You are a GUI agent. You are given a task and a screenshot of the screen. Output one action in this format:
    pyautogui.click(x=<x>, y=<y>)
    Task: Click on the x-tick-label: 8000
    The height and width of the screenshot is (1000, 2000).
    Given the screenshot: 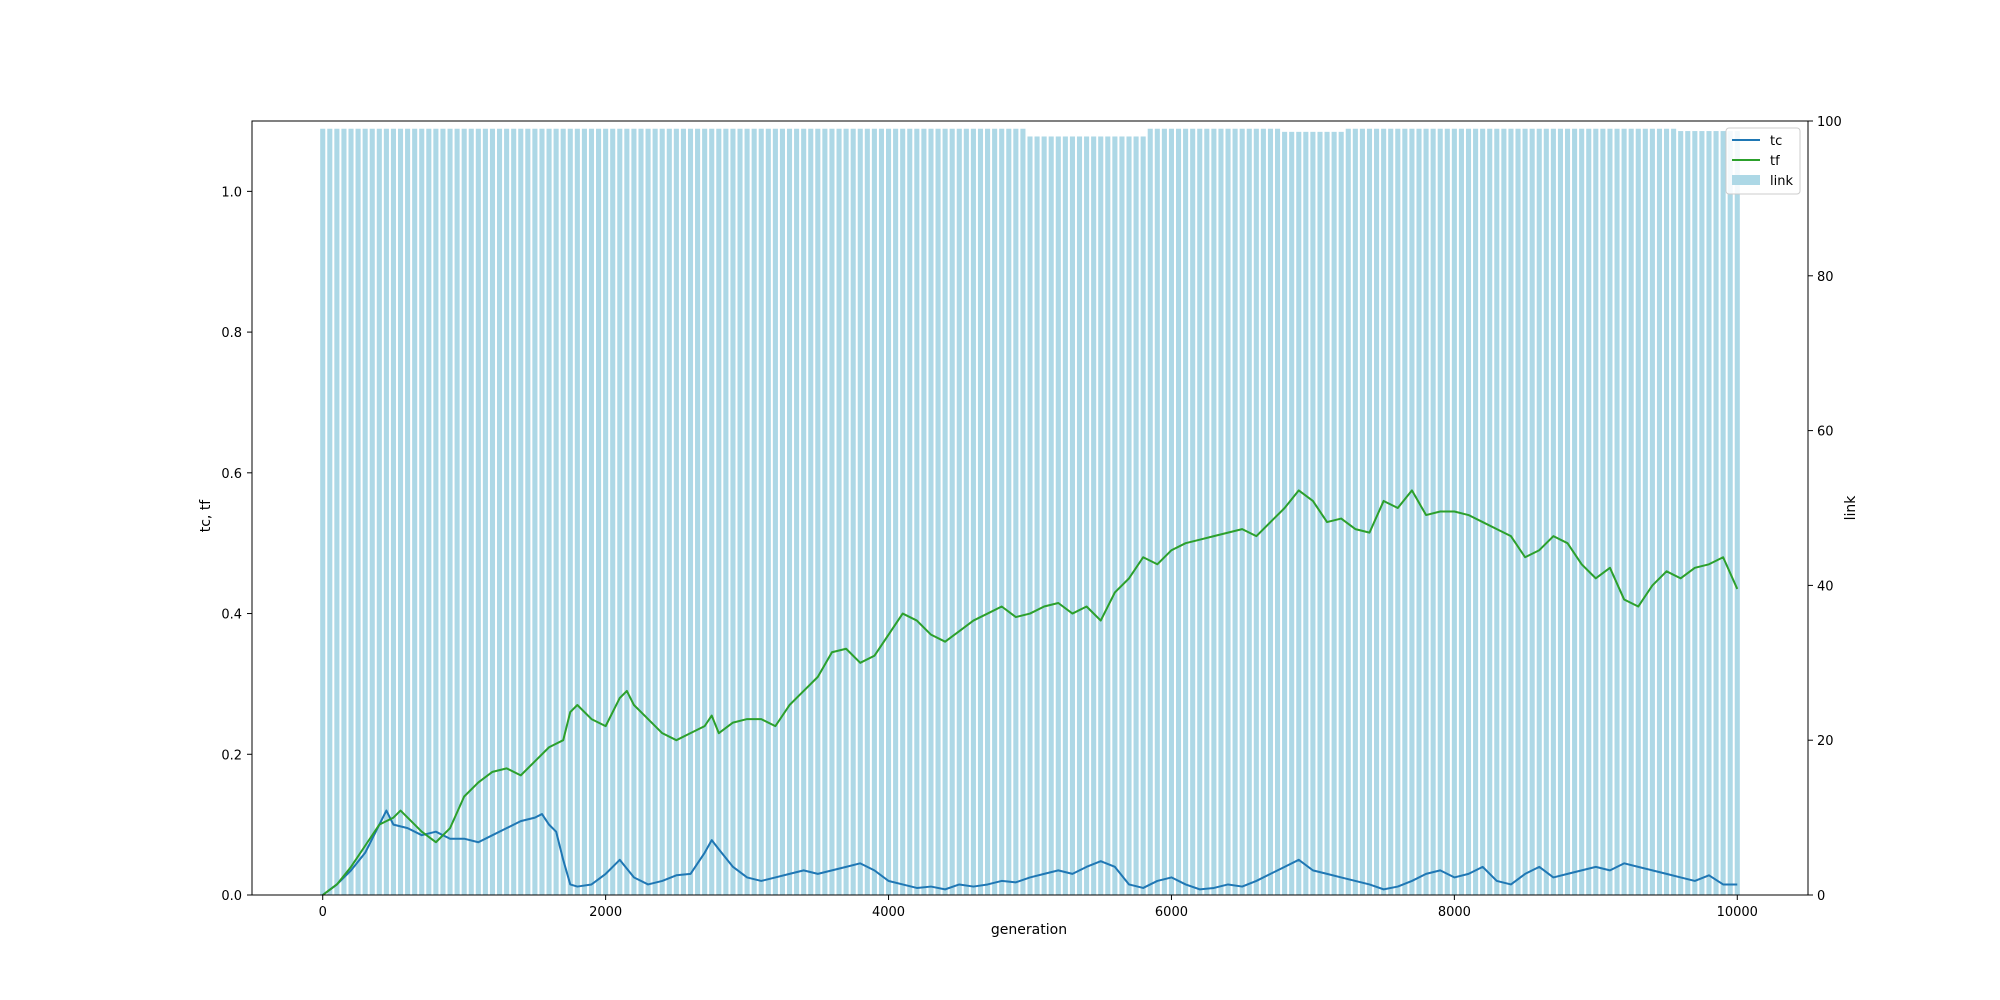 What is the action you would take?
    pyautogui.click(x=1454, y=912)
    